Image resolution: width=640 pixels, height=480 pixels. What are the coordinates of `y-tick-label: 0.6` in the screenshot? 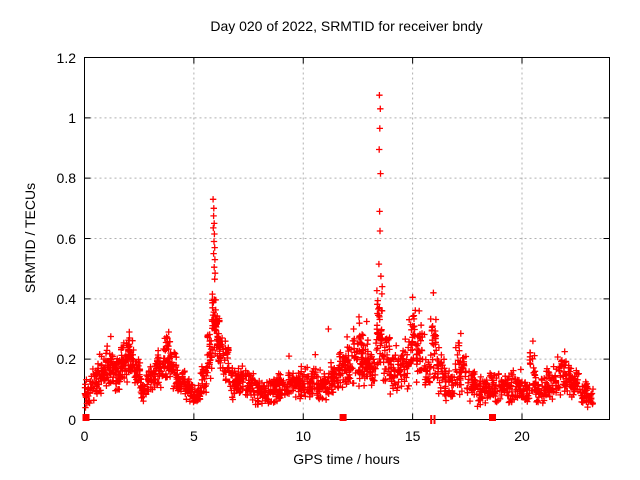 It's located at (66, 238).